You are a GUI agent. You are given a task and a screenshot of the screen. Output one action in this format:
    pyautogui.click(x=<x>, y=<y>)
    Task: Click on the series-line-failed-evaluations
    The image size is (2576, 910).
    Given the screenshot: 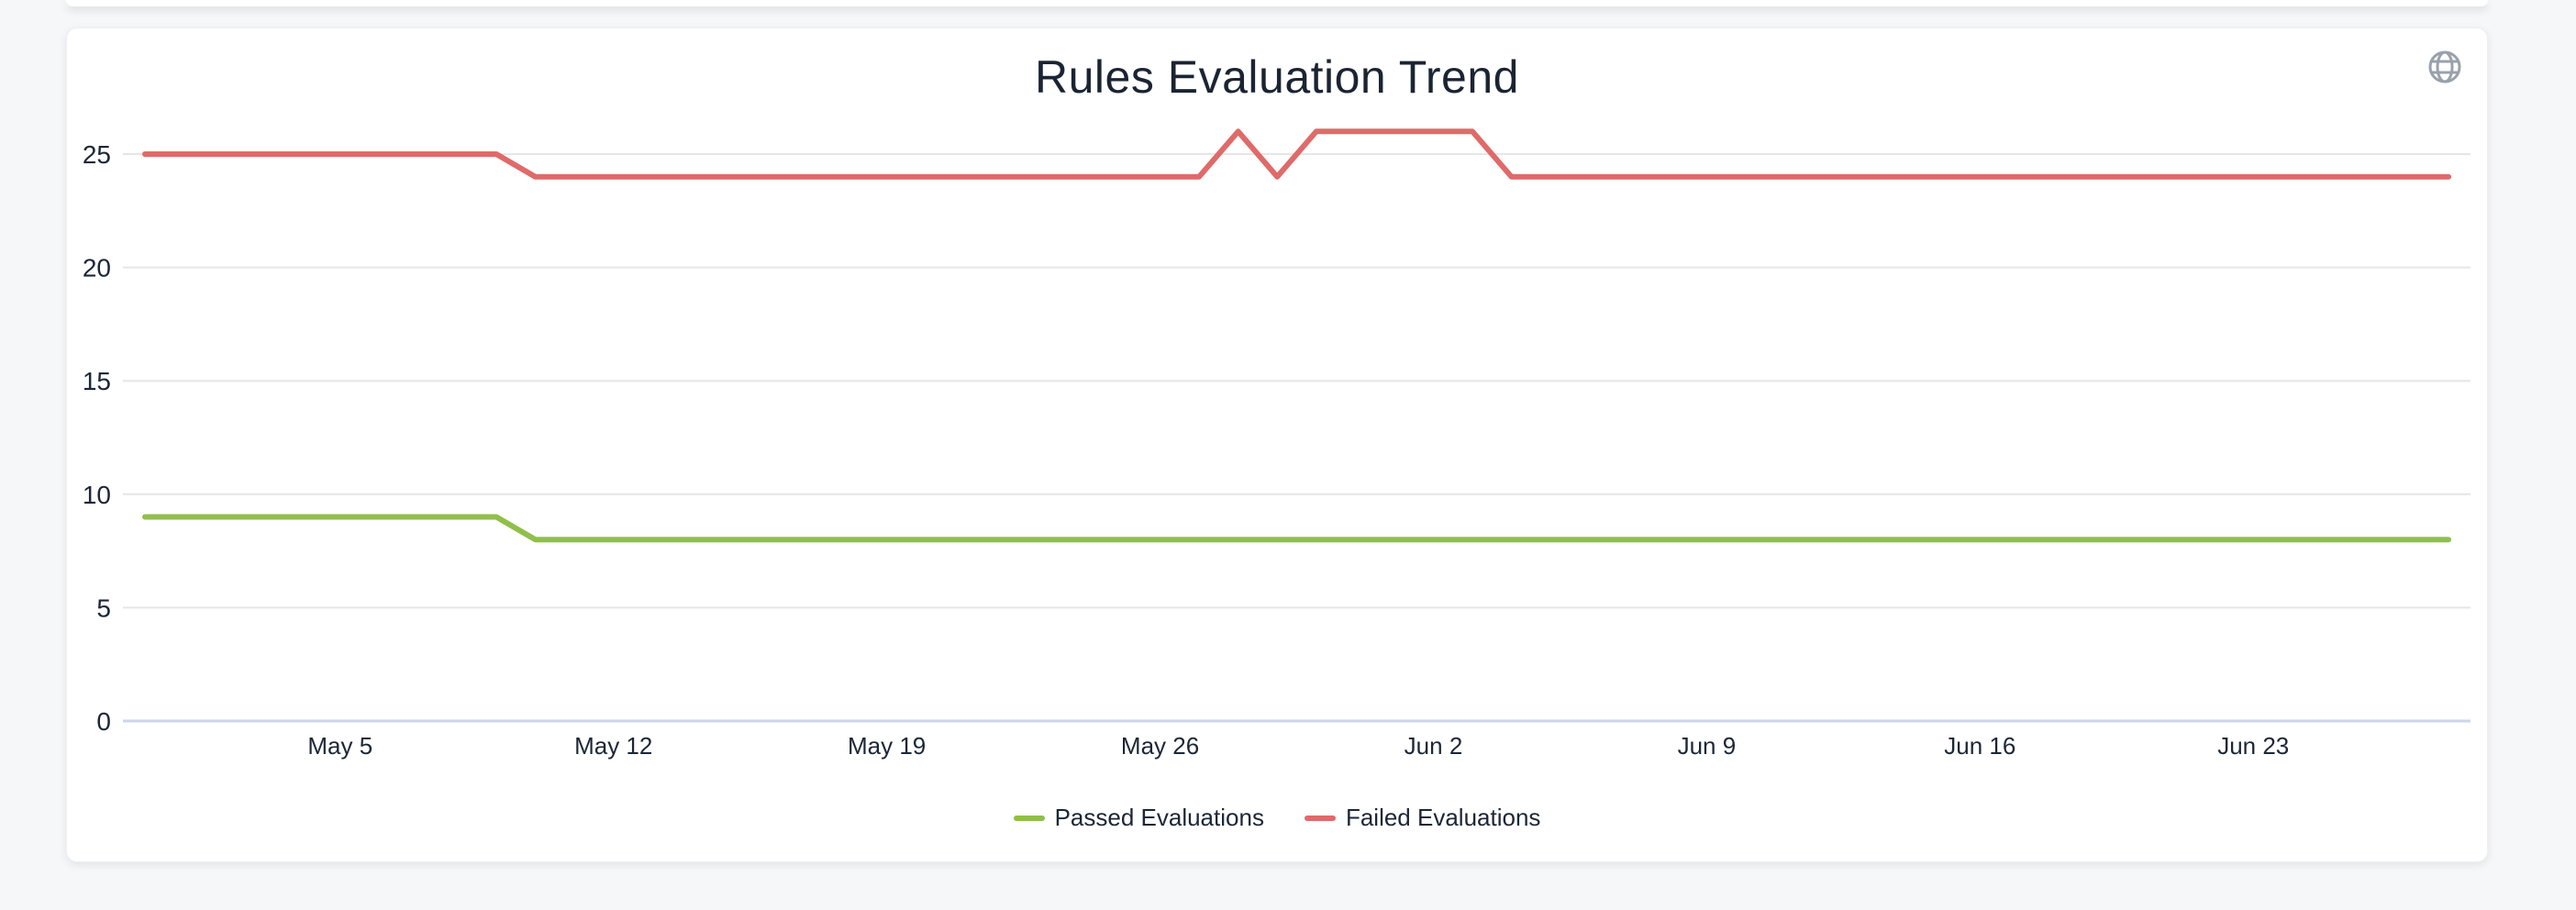 What is the action you would take?
    pyautogui.click(x=1297, y=154)
    